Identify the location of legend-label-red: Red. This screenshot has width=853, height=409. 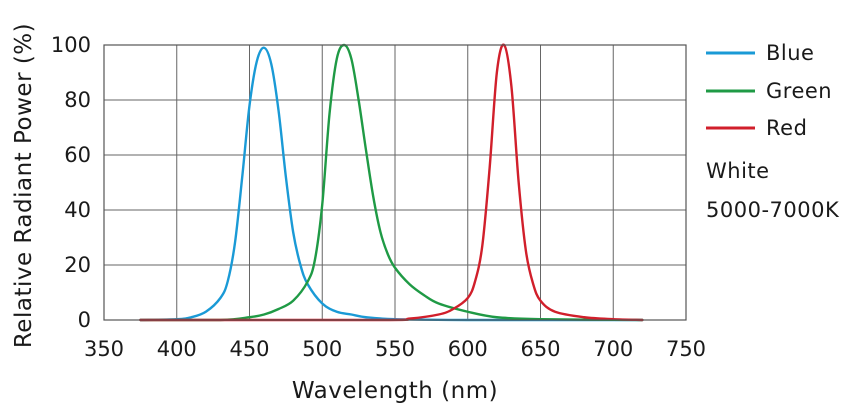
(786, 128).